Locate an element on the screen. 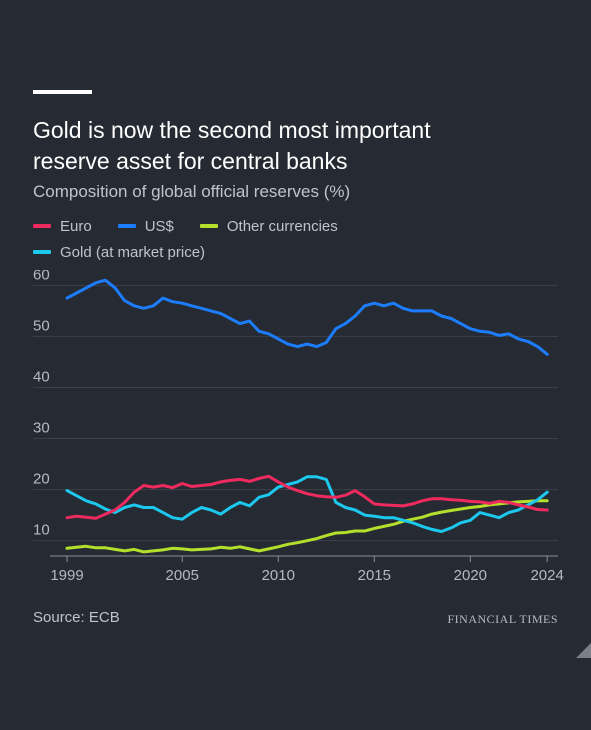 Image resolution: width=591 pixels, height=730 pixels. legend-row-1: Euro US$ Other currencies is located at coordinates (303, 226).